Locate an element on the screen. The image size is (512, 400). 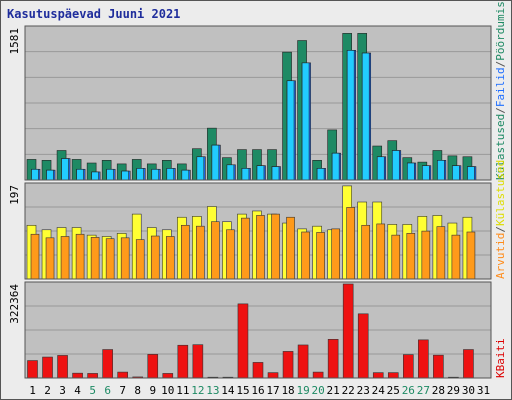
x-tick-label: 3 is located at coordinates (62, 390).